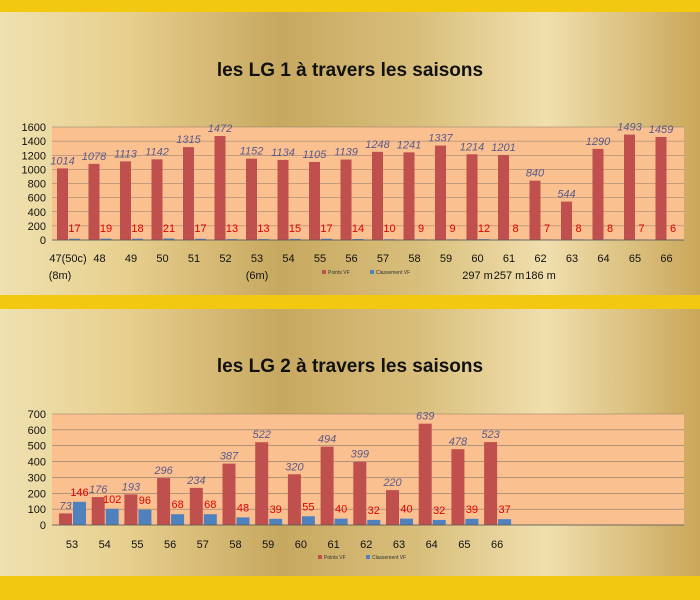 The image size is (700, 600). What do you see at coordinates (62, 161) in the screenshot?
I see `lg1-data-label-points: 1014` at bounding box center [62, 161].